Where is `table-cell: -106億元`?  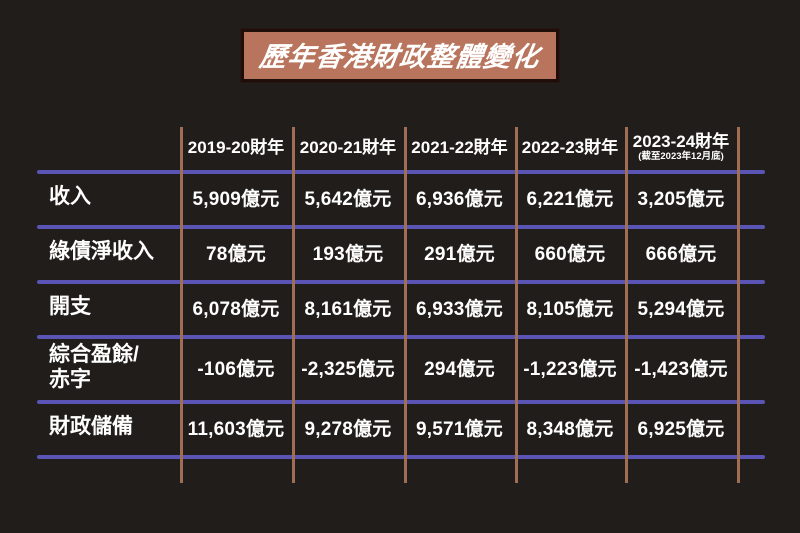
table-cell: -106億元 is located at coordinates (236, 369).